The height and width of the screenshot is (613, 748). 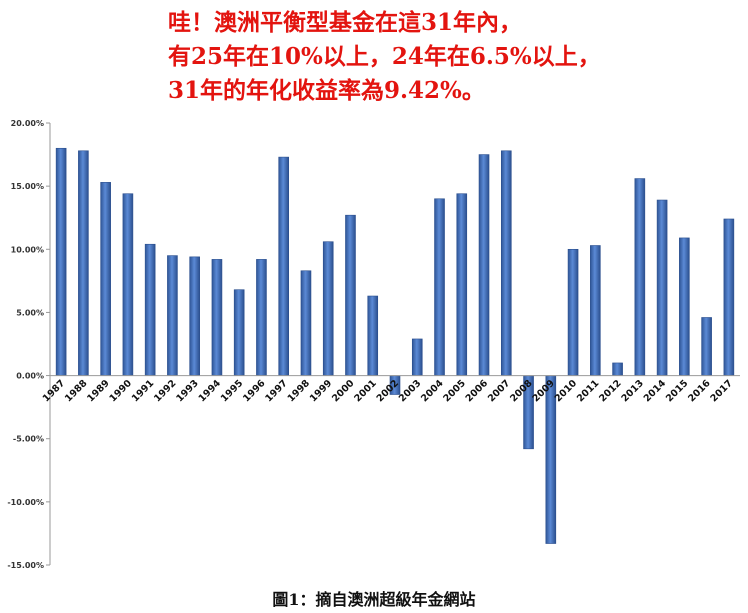 I want to click on bar-1993, so click(x=194, y=316).